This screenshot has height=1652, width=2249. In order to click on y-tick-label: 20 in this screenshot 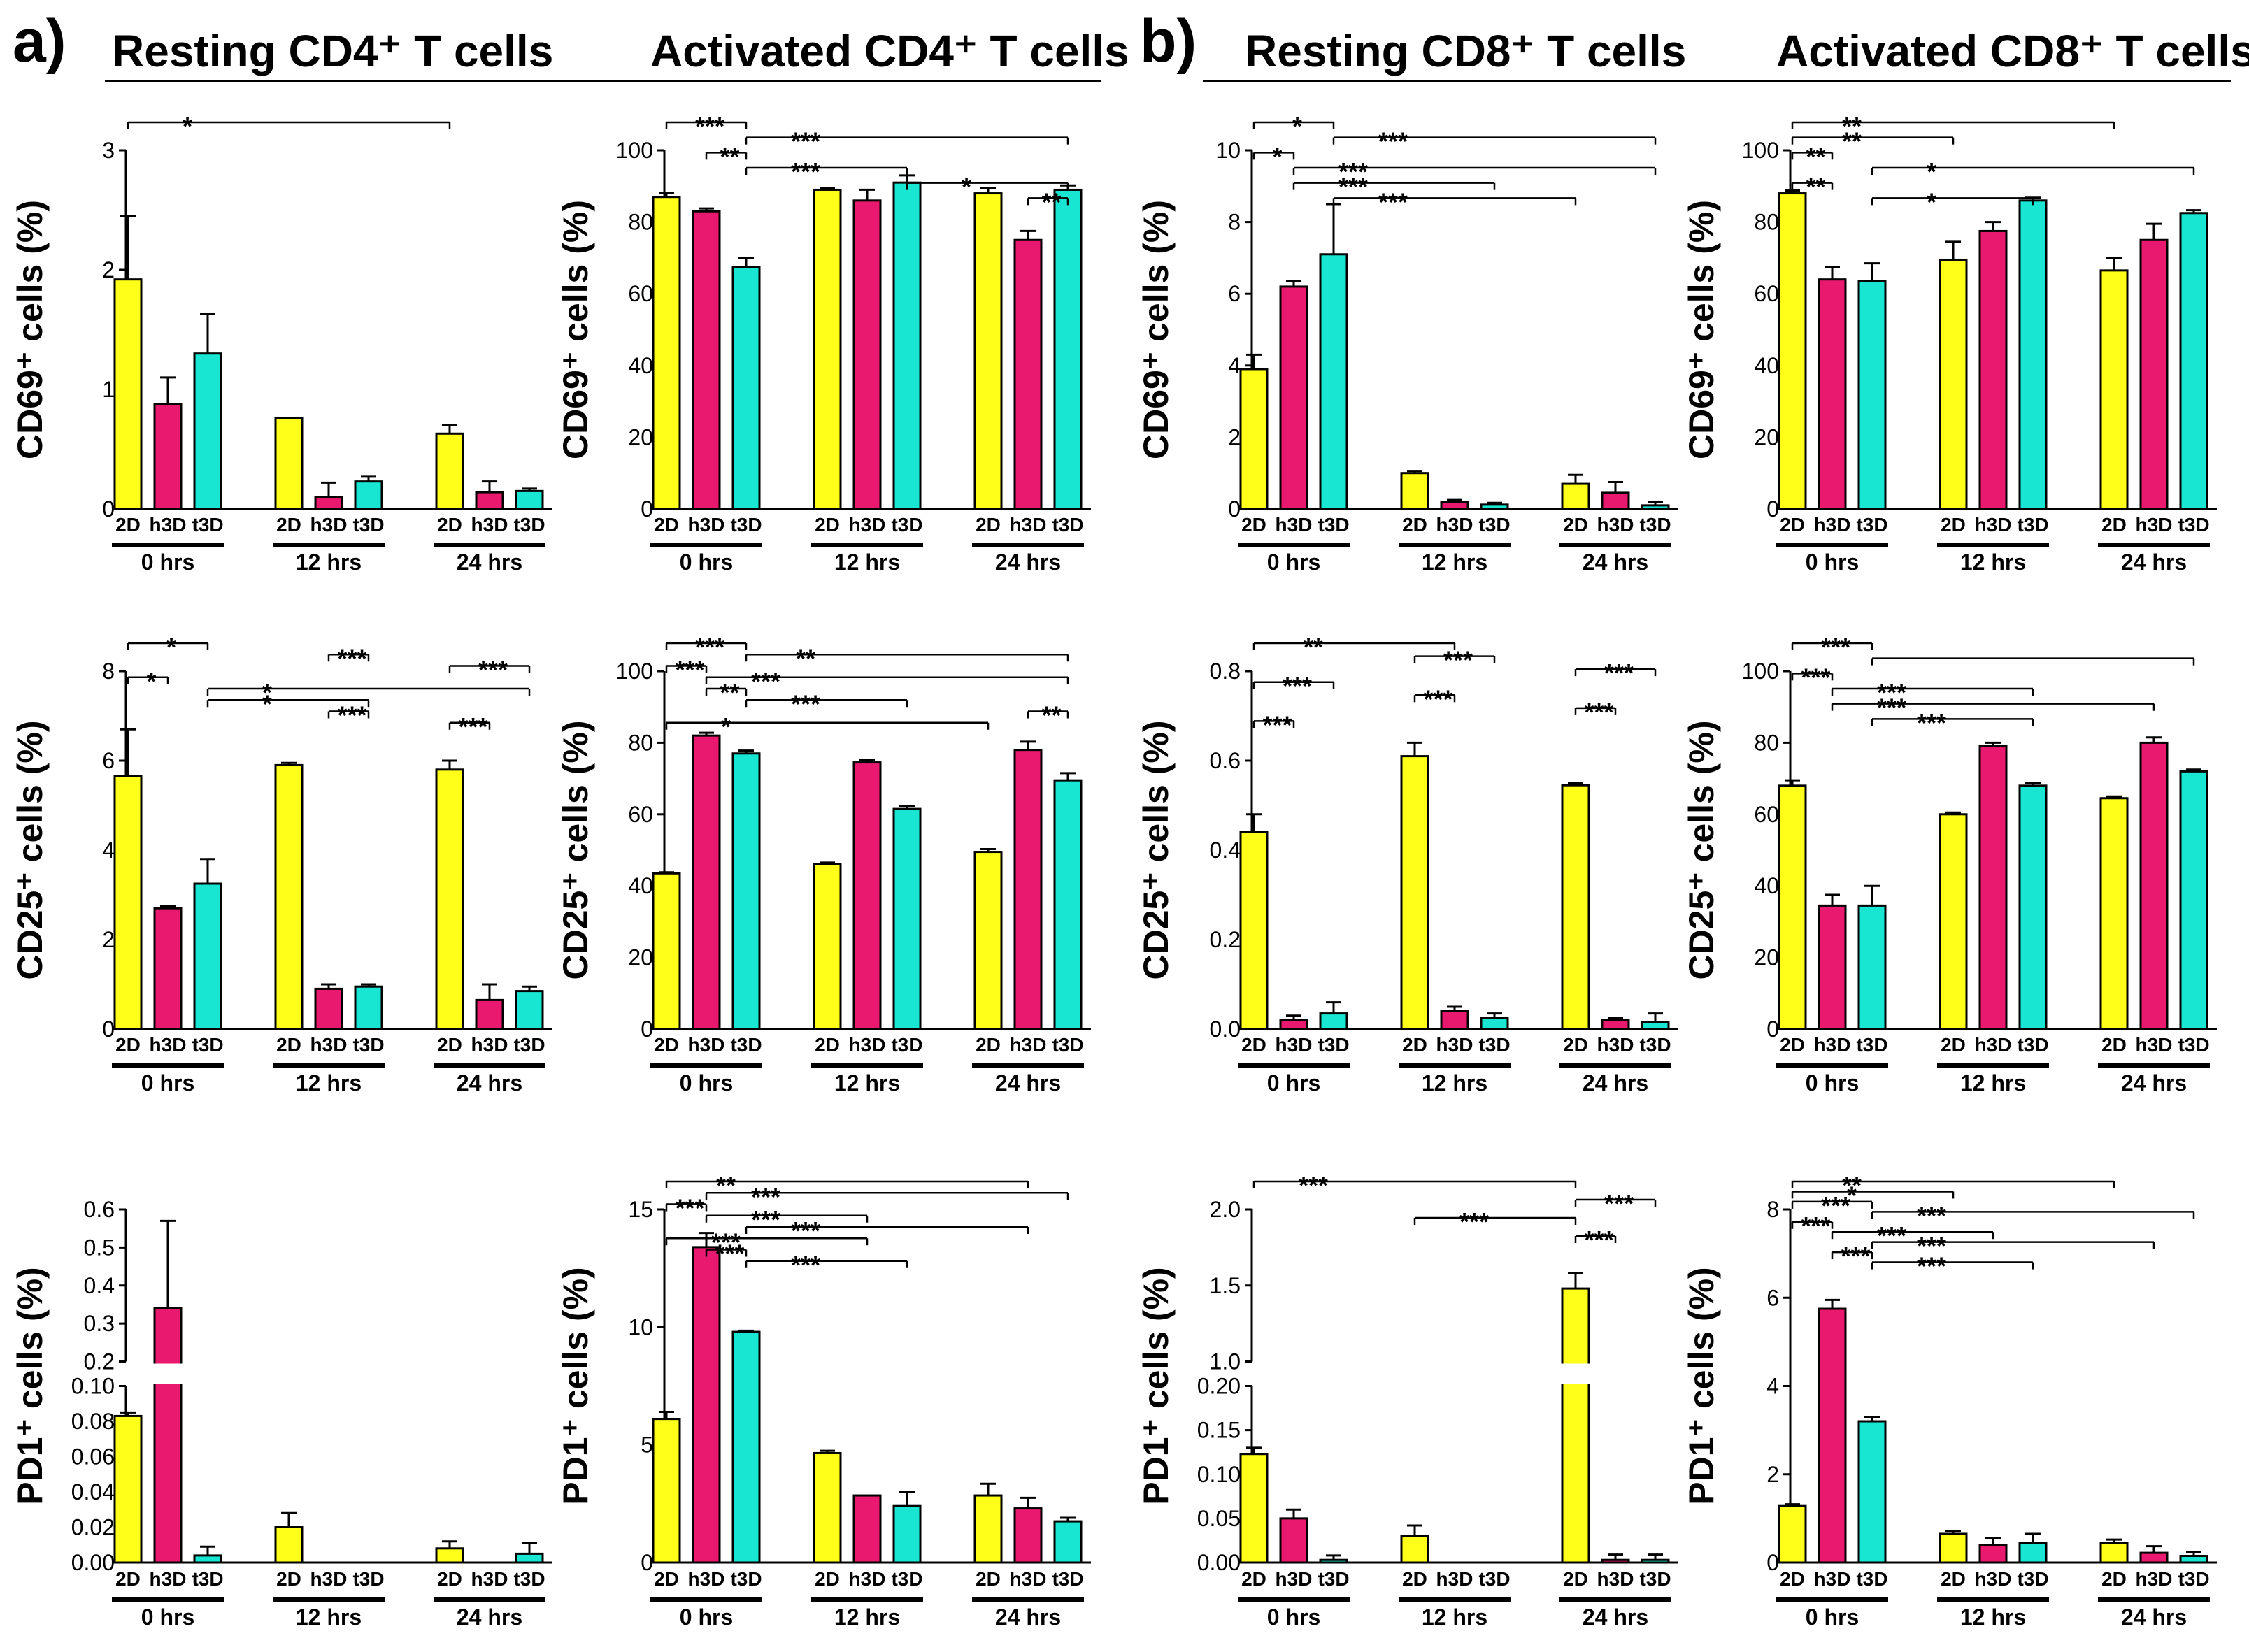, I will do `click(1766, 437)`.